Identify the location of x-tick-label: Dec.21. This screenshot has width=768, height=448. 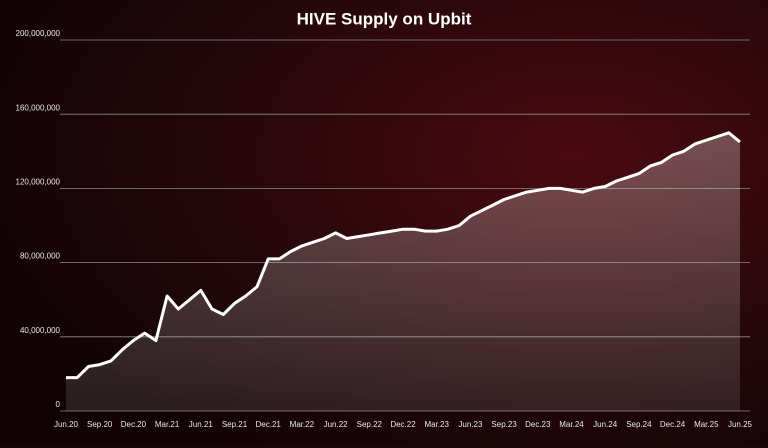
(269, 424).